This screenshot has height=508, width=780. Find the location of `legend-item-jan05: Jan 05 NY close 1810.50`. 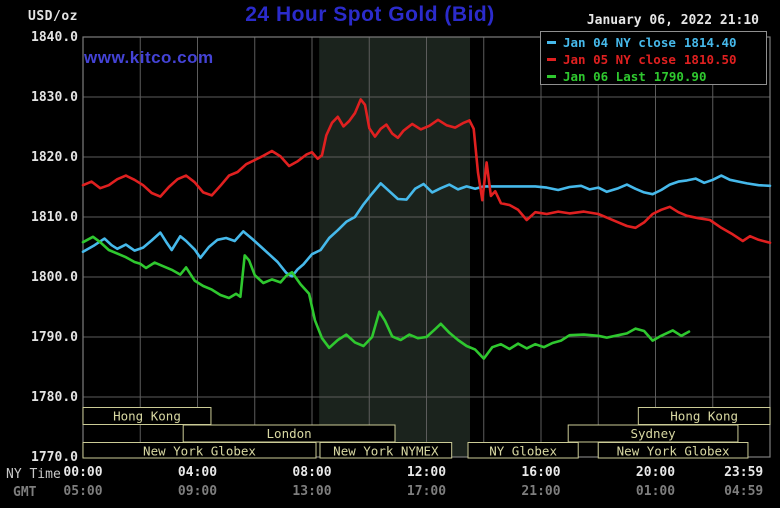

legend-item-jan05: Jan 05 NY close 1810.50 is located at coordinates (656, 59).